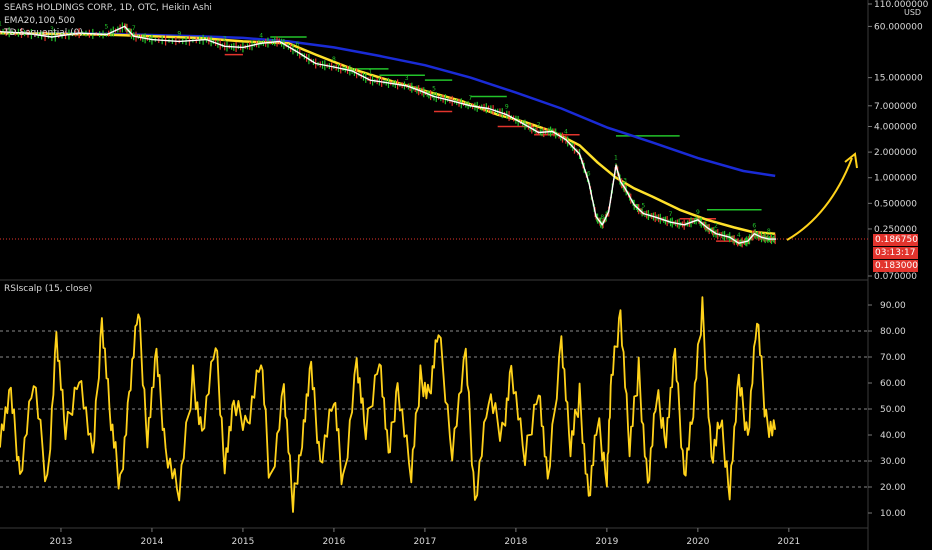  What do you see at coordinates (242, 542) in the screenshot?
I see `time-tick-label: 2015` at bounding box center [242, 542].